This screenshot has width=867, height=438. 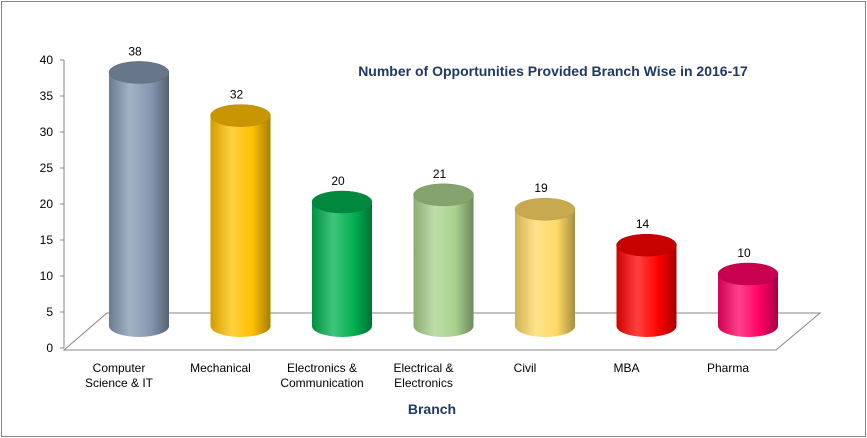 I want to click on y-tick-label: 10, so click(x=47, y=276).